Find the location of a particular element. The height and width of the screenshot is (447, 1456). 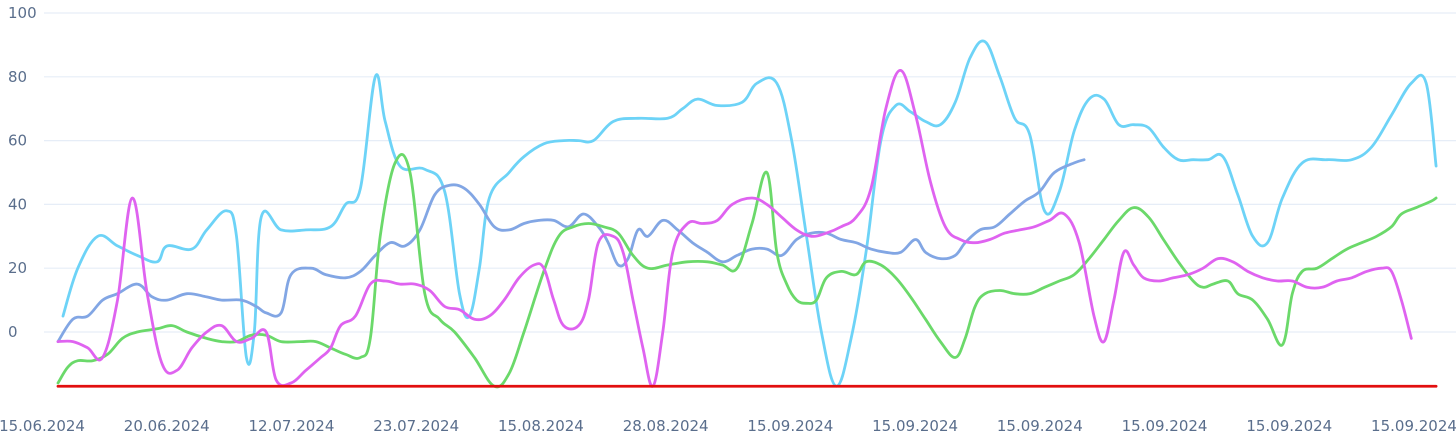

y-tick-label: 60 is located at coordinates (17, 141).